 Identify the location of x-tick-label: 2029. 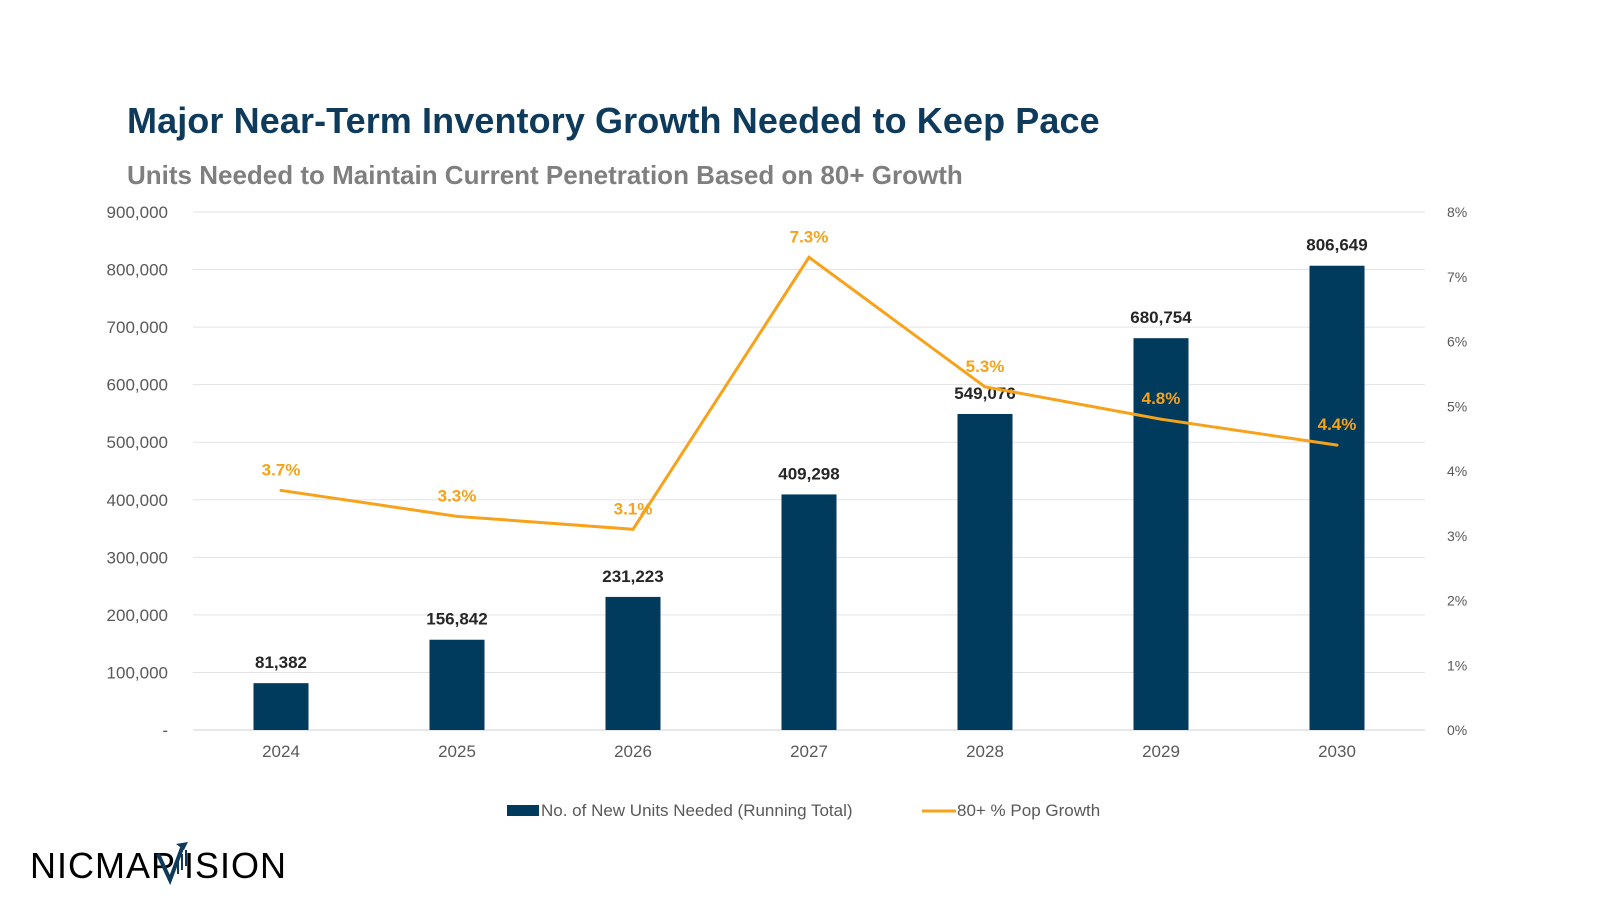
(1161, 751).